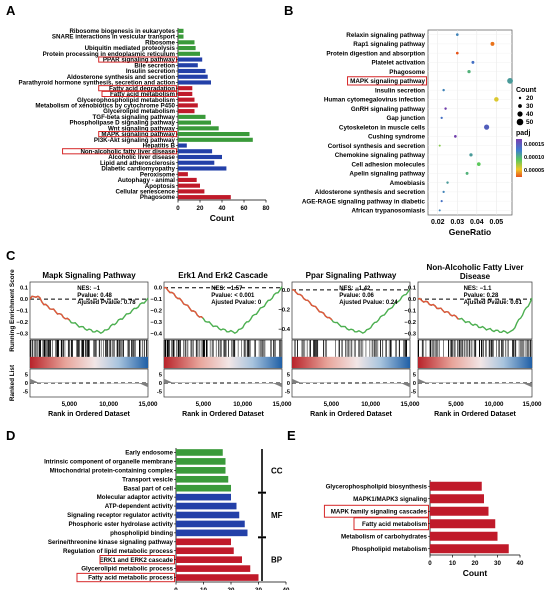 The height and width of the screenshot is (590, 550). What do you see at coordinates (135, 497) in the screenshot?
I see `category-label: Molecular adaptor activity` at bounding box center [135, 497].